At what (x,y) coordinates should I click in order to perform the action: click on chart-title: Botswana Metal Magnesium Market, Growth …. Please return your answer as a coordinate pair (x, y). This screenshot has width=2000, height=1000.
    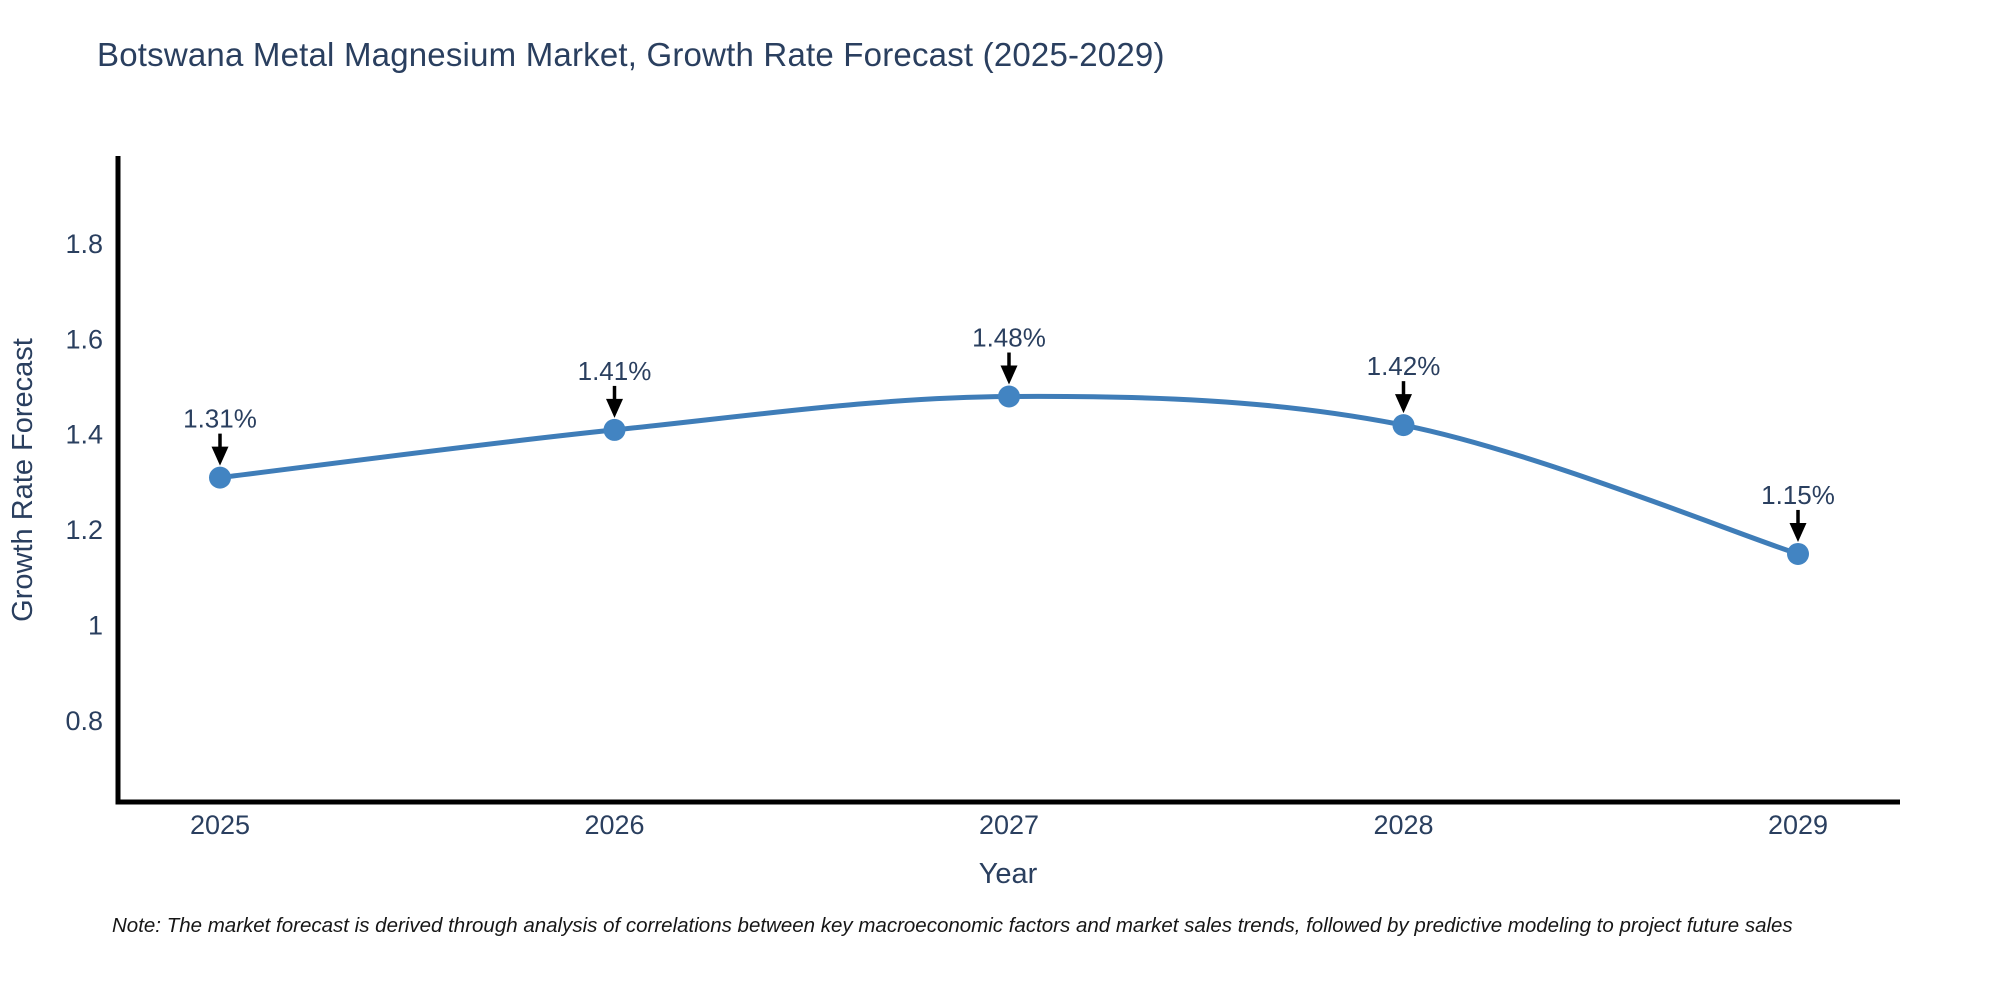
    Looking at the image, I should click on (631, 54).